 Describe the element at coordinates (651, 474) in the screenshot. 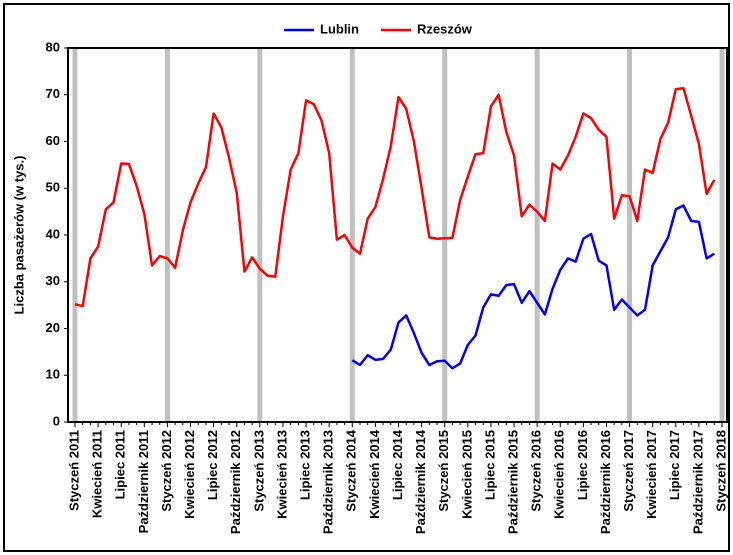

I see `x-tick-label: Kwiecień 2017` at that location.